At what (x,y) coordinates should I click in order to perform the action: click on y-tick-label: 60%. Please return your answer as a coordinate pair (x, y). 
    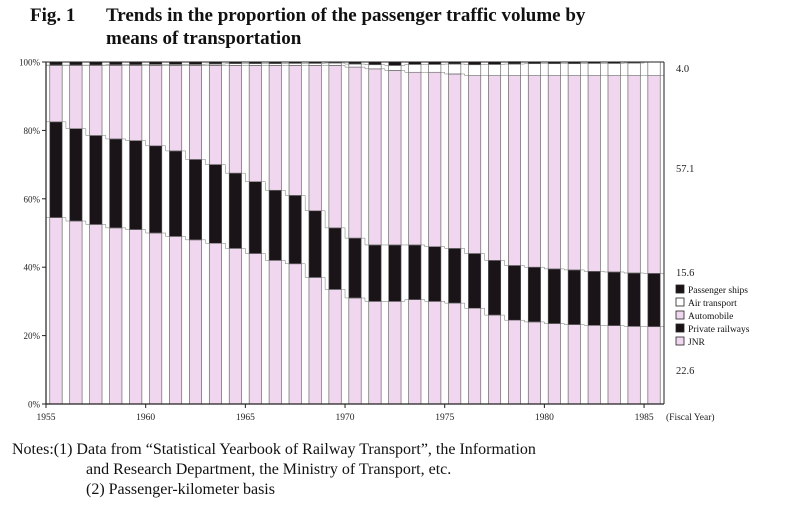
    Looking at the image, I should click on (32, 199).